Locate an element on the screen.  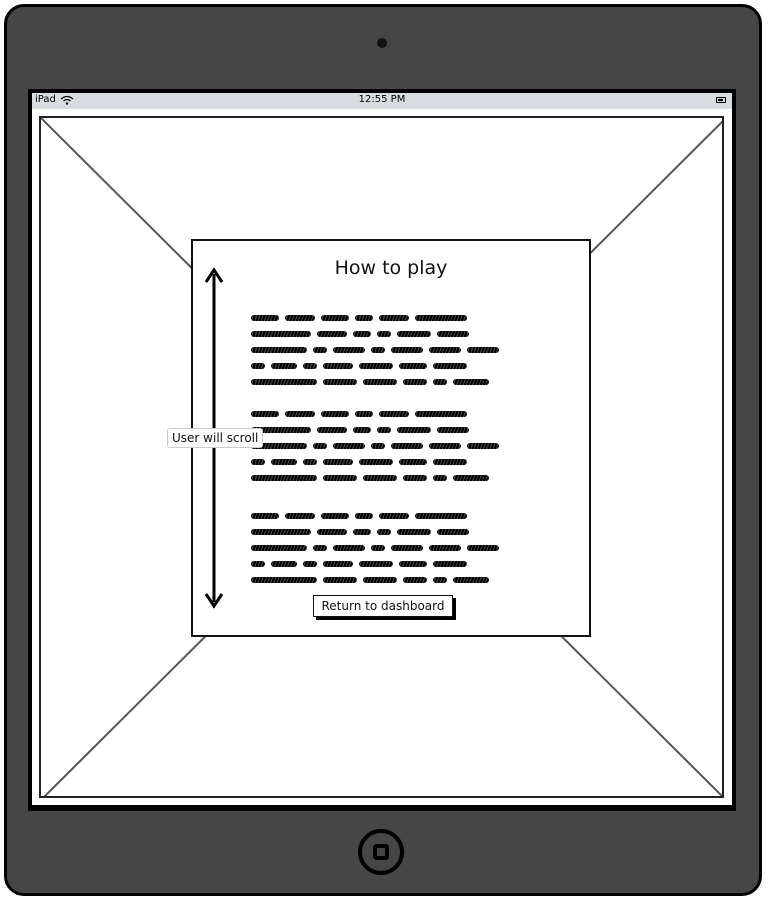
status-time: 12:55 PM is located at coordinates (382, 99).